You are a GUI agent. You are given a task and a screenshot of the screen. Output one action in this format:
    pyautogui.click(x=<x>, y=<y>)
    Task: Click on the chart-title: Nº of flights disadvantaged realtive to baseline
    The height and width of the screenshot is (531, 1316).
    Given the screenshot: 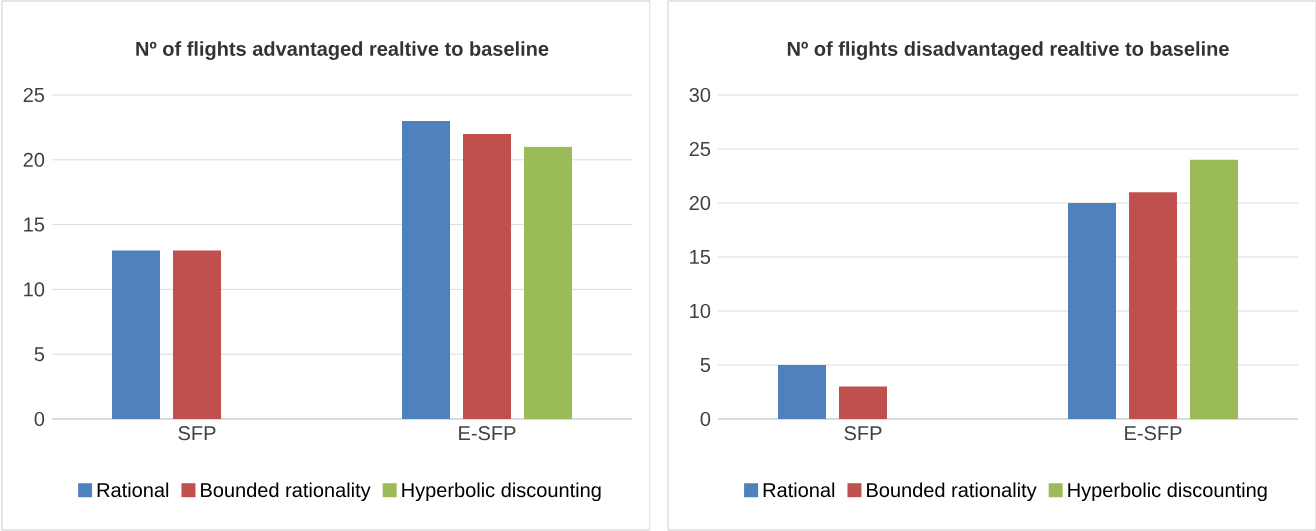 What is the action you would take?
    pyautogui.click(x=1008, y=50)
    